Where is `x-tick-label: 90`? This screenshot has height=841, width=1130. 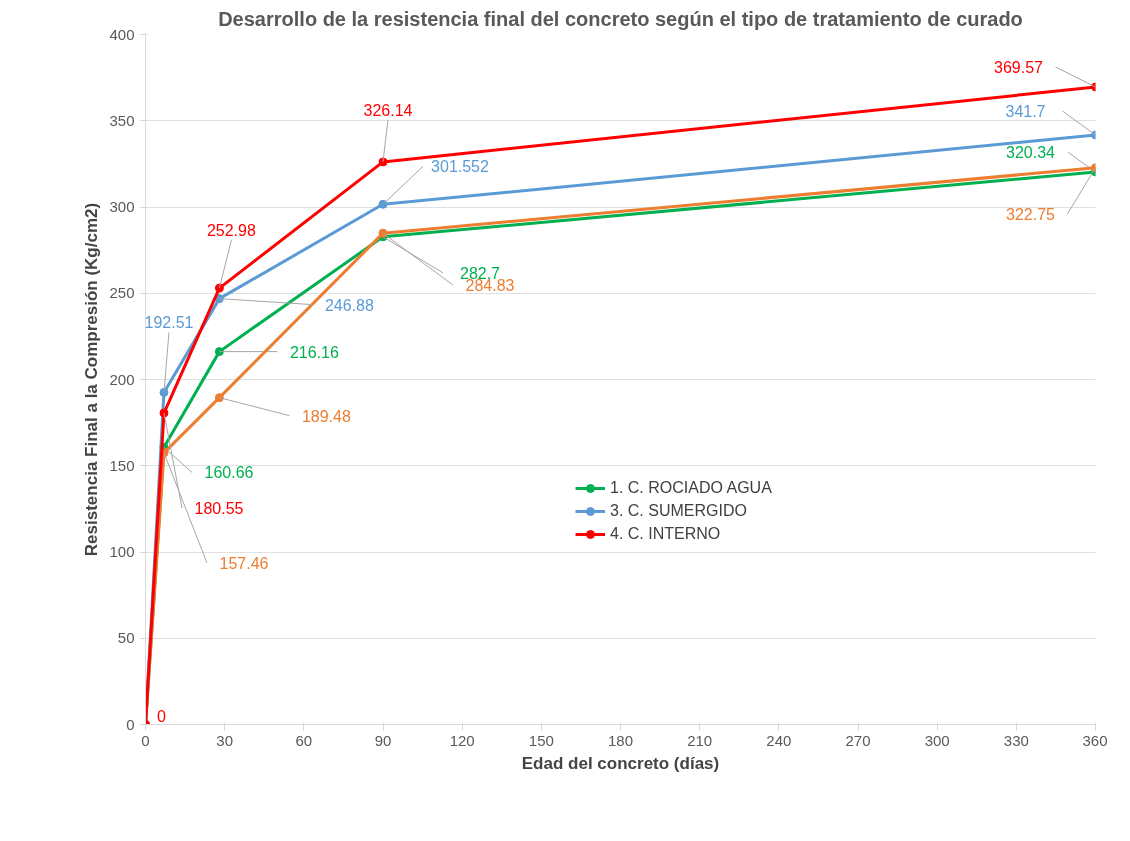
x-tick-label: 90 is located at coordinates (383, 740).